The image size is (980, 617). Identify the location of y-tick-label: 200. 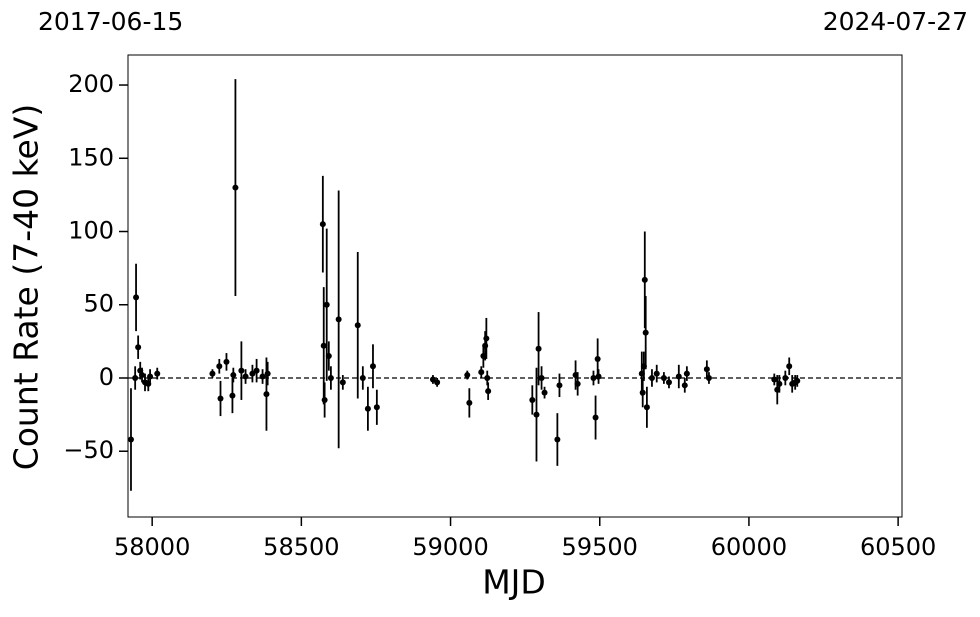
(91, 84).